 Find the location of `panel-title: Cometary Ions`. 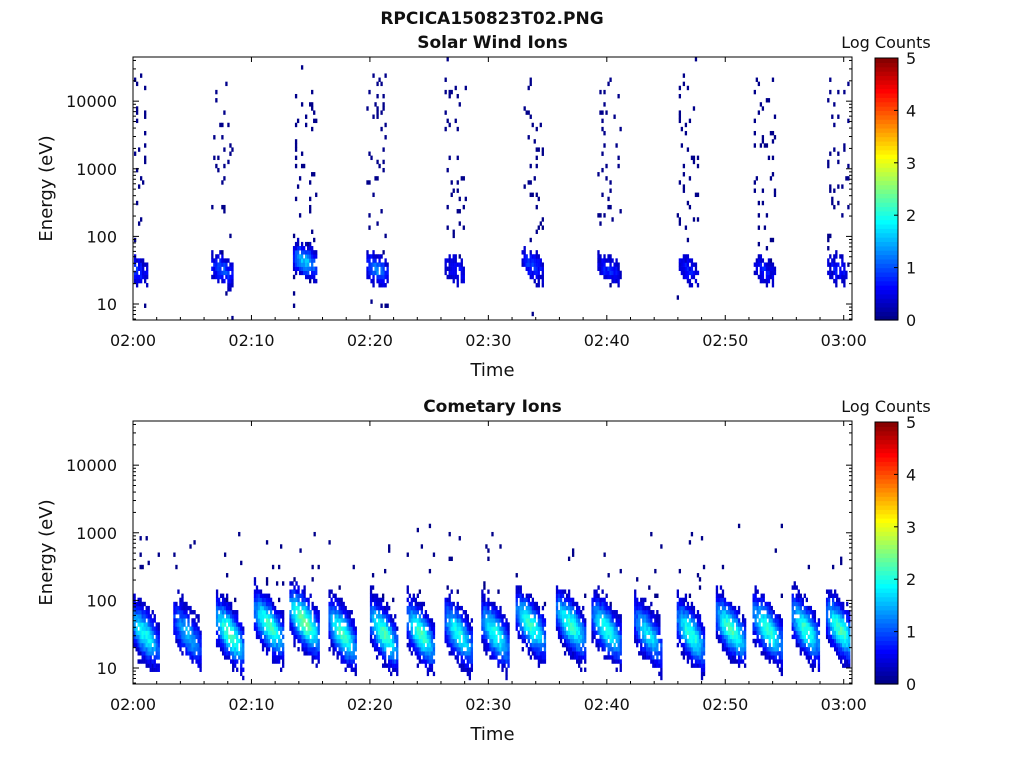

panel-title: Cometary Ions is located at coordinates (492, 407).